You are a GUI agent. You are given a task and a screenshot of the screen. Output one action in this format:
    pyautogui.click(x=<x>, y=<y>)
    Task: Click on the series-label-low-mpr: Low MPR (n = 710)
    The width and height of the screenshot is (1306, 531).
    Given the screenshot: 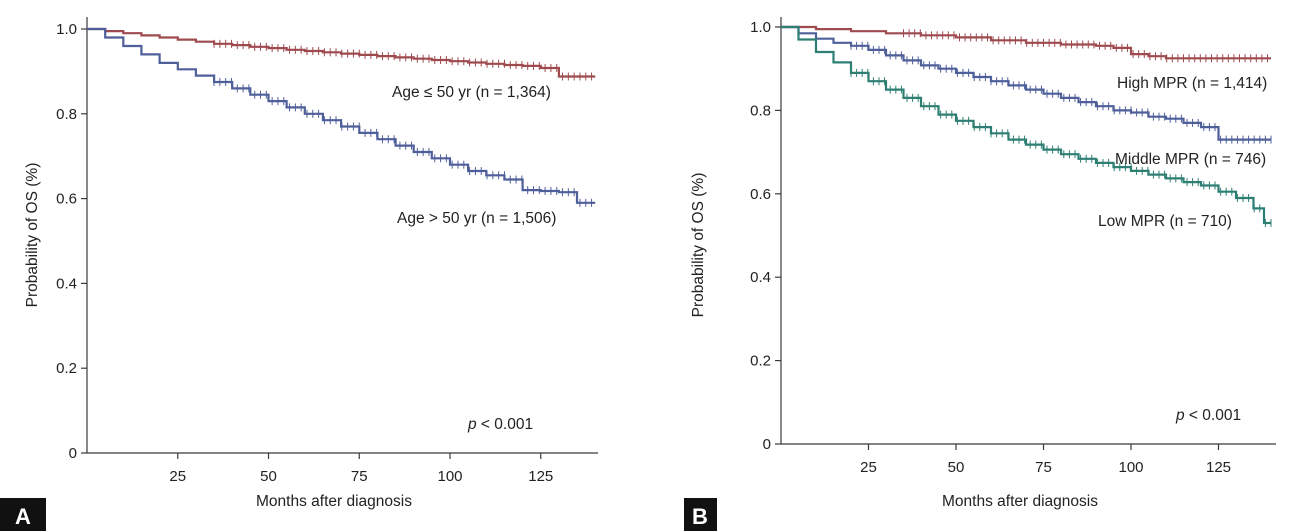 What is the action you would take?
    pyautogui.click(x=1165, y=221)
    